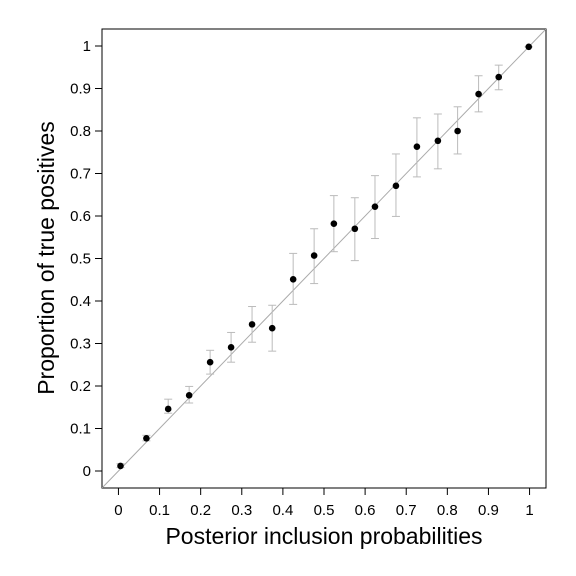 The height and width of the screenshot is (576, 576). I want to click on x-tick-label: 0.8, so click(447, 510).